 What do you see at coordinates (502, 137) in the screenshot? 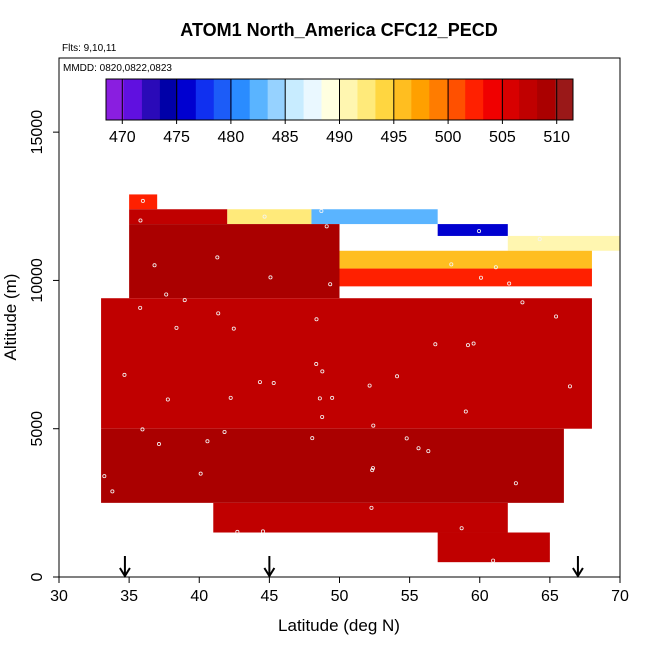
I see `colorbar-tick-label: 505` at bounding box center [502, 137].